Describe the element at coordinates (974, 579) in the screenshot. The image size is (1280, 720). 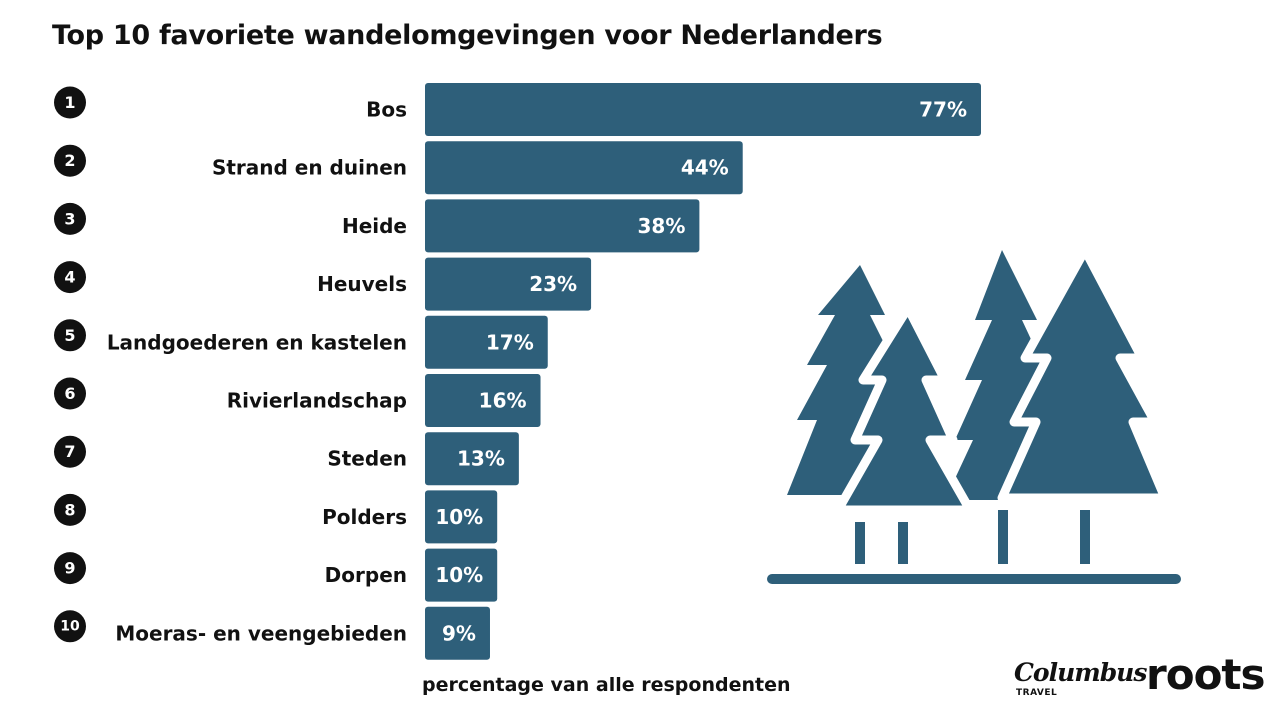
I see `ground-line` at that location.